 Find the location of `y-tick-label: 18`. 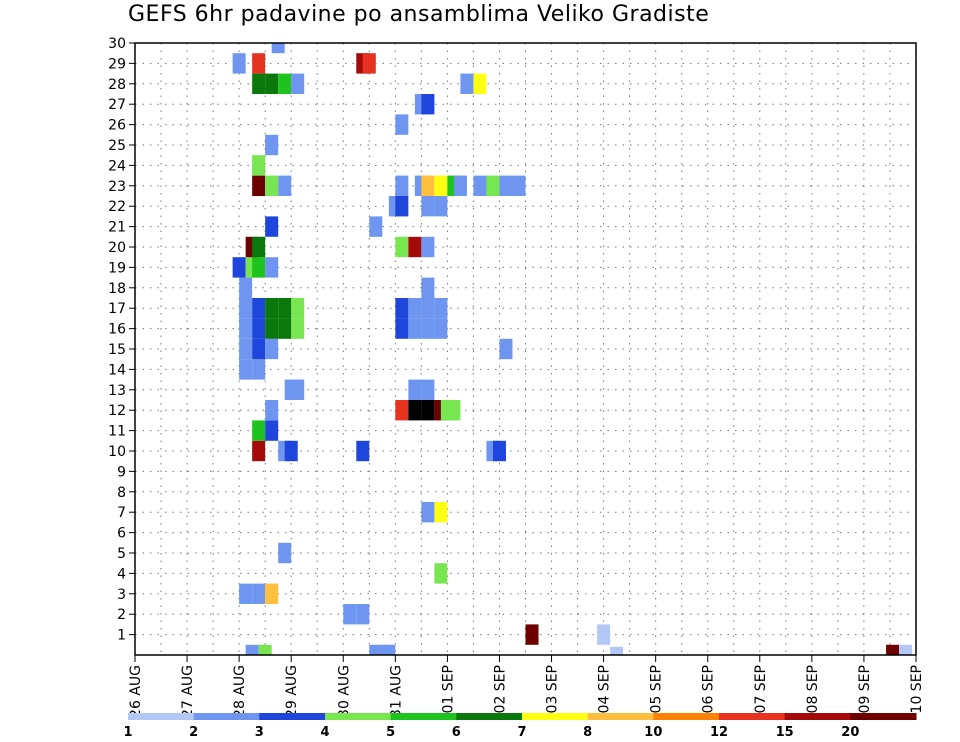

y-tick-label: 18 is located at coordinates (117, 289).